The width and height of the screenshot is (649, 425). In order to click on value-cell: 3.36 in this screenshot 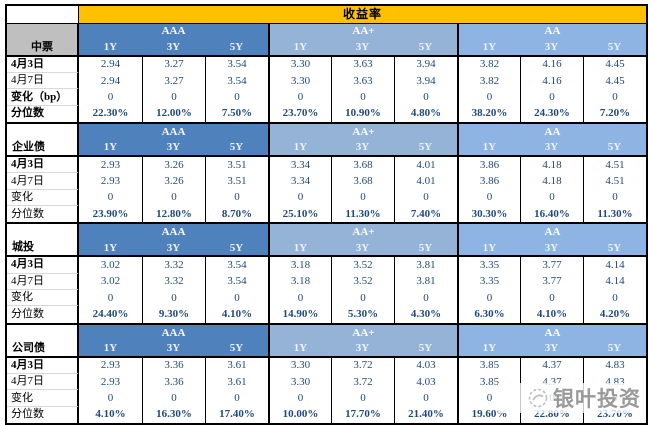, I will do `click(173, 365)`.